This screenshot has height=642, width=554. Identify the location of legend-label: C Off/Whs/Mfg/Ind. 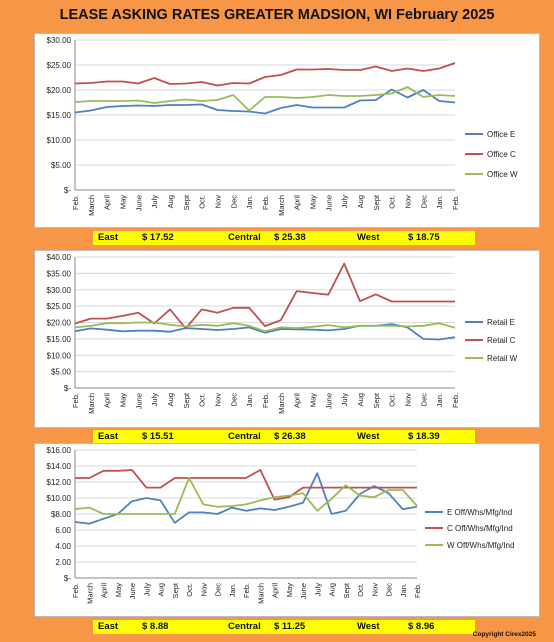
(480, 528).